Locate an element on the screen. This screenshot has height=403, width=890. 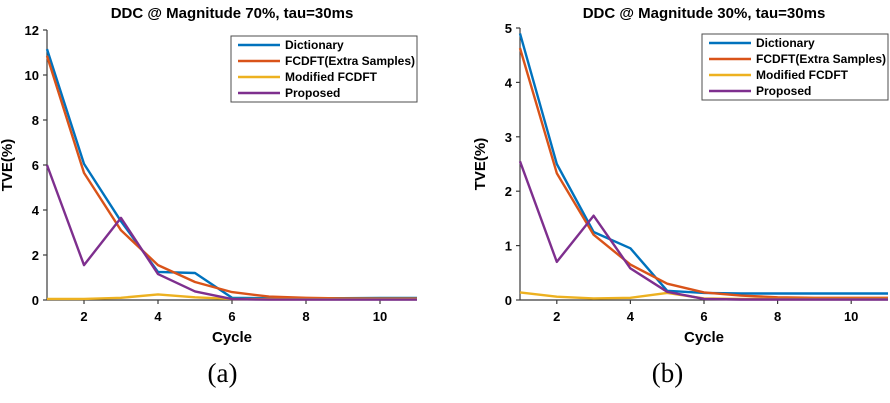
y-tick-label: 6 is located at coordinates (35, 165).